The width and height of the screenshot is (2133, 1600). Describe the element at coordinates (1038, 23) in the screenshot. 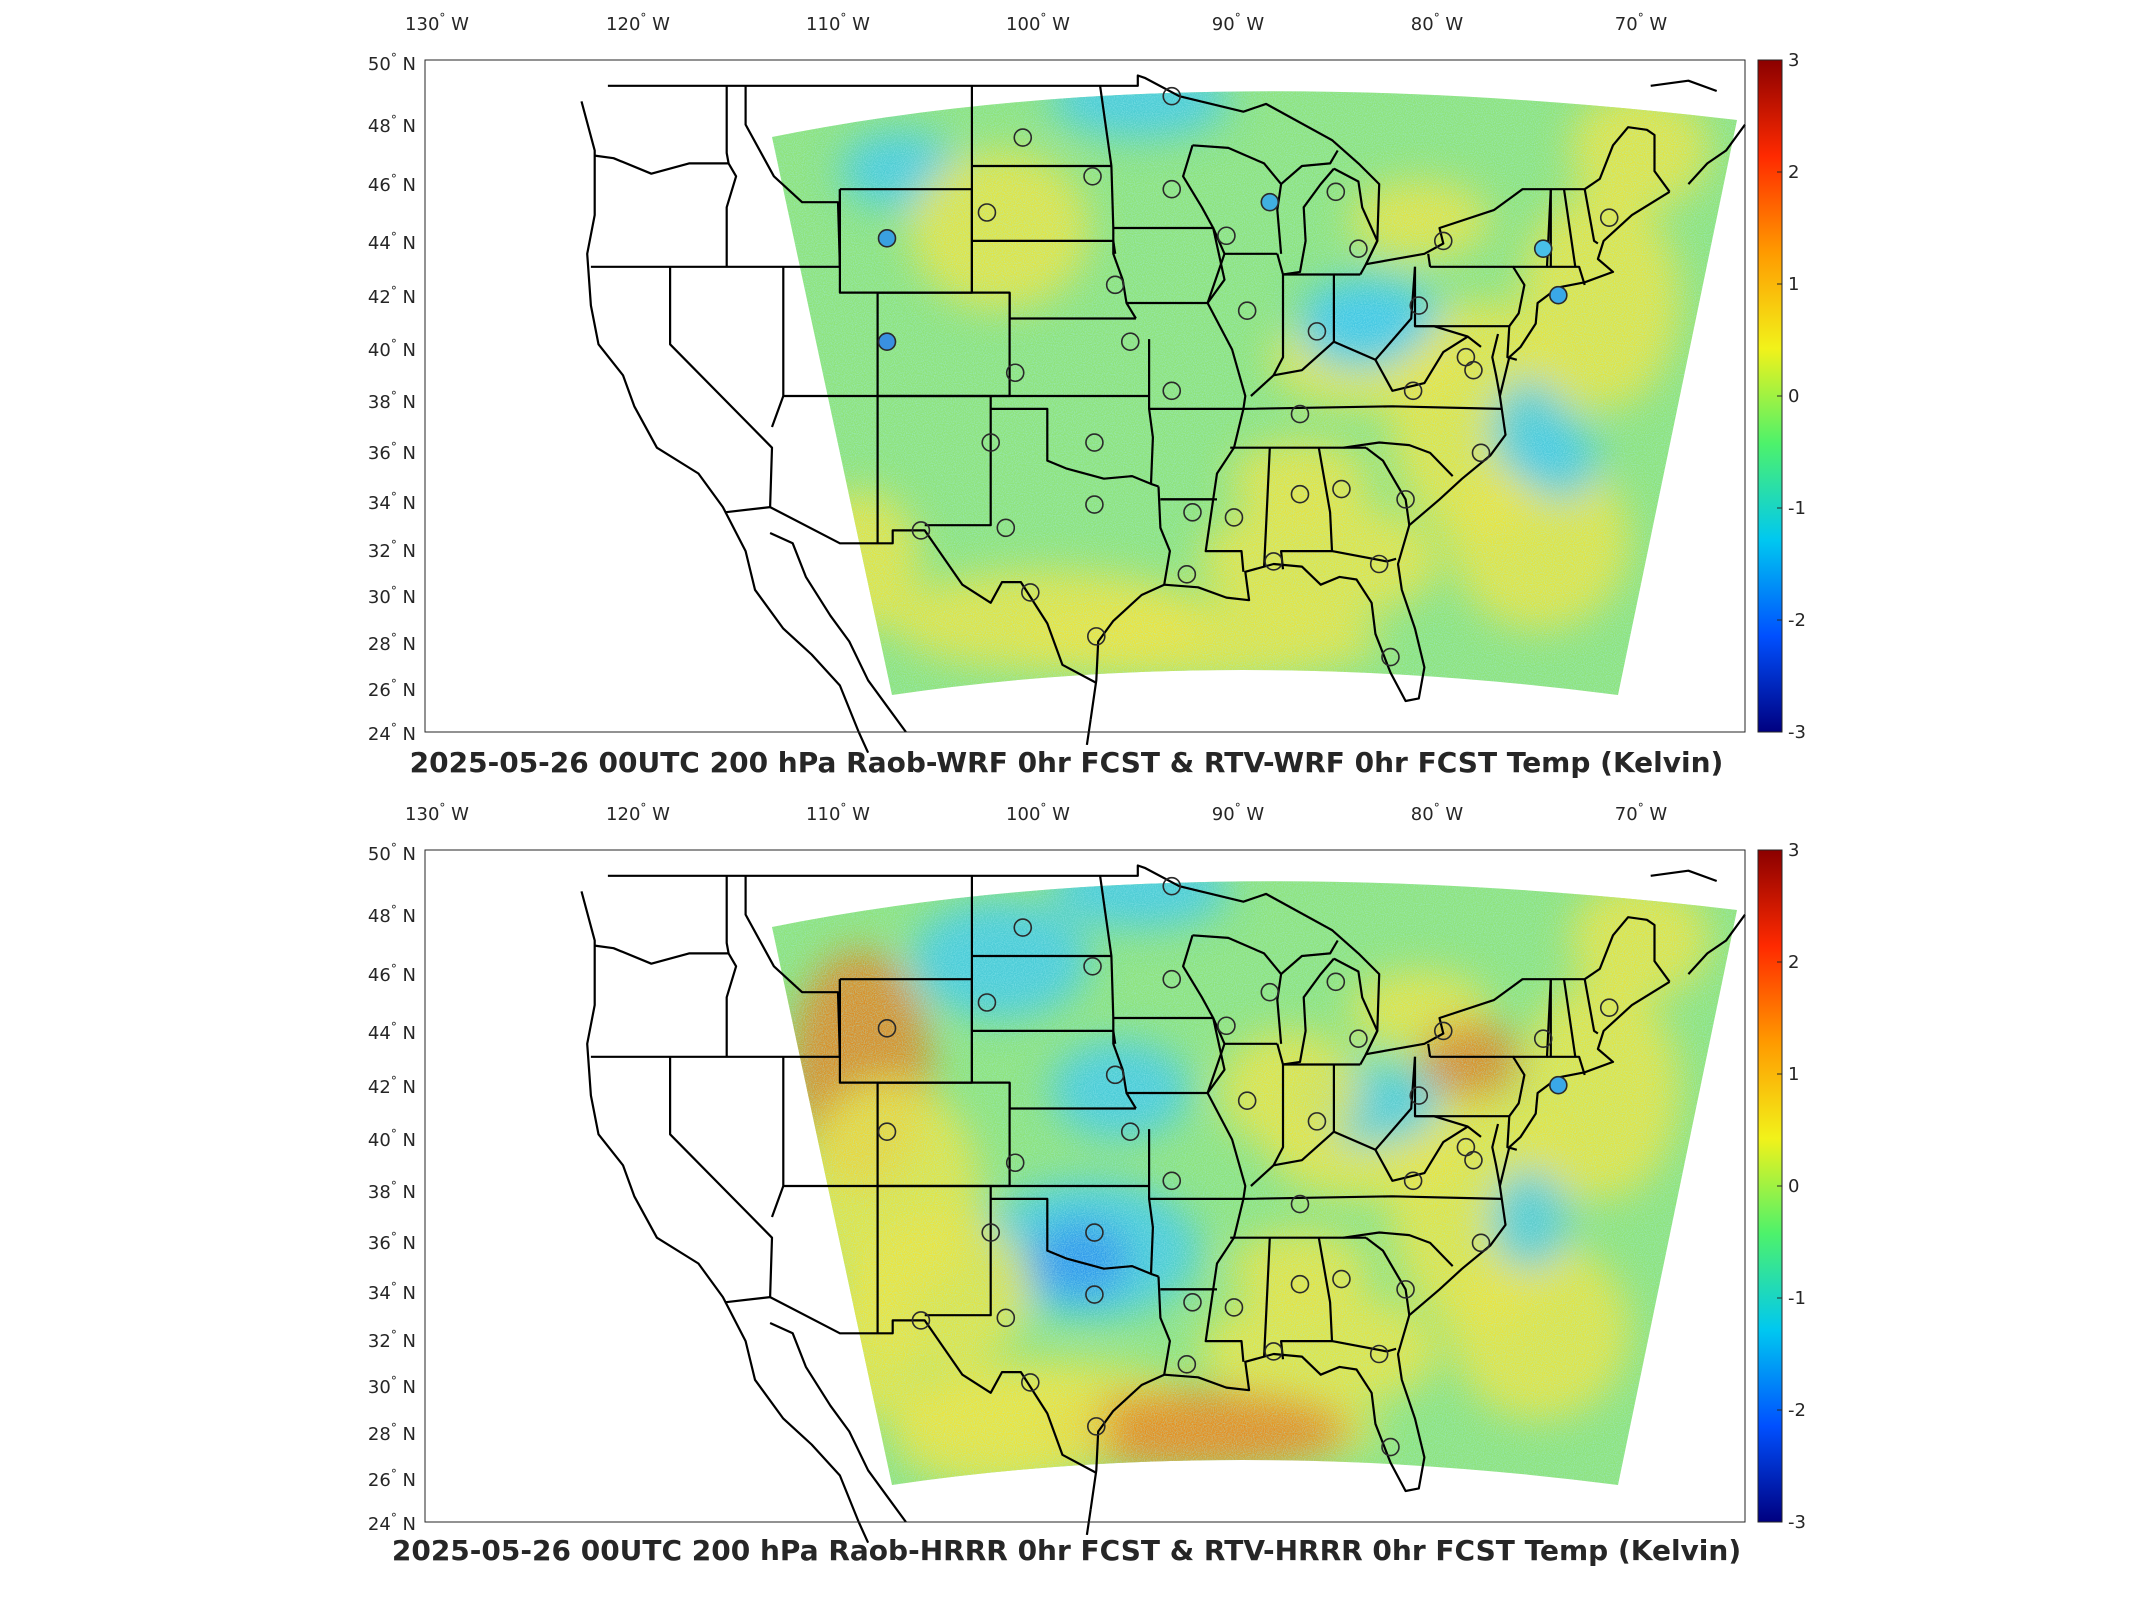

I see `lon-tick-label: 100° W` at that location.